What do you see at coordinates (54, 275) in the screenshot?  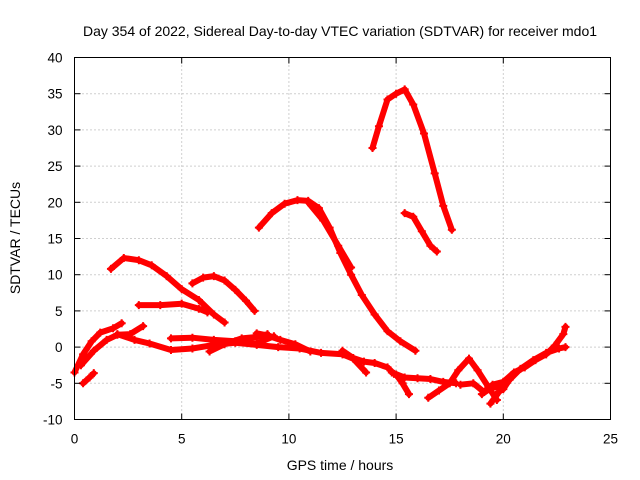 I see `y-tick-label: 10` at bounding box center [54, 275].